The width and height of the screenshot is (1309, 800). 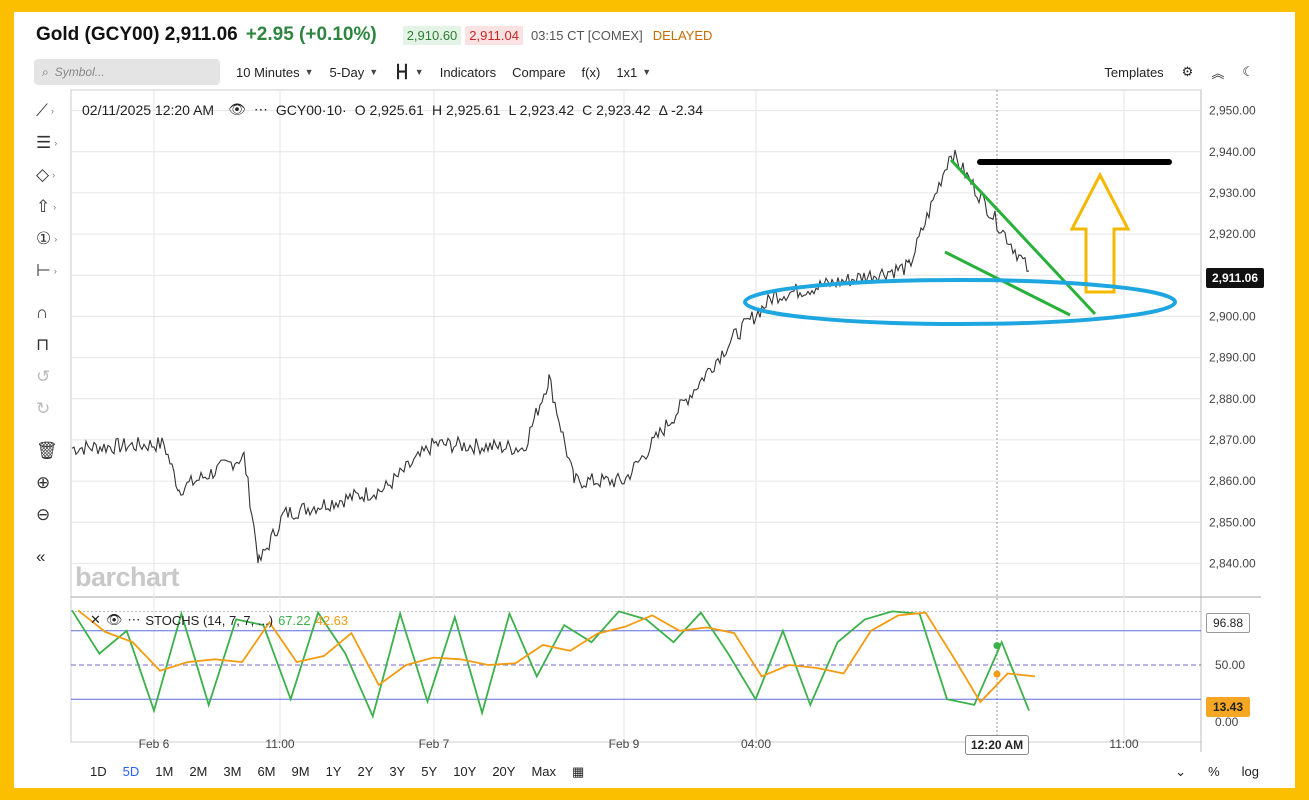 What do you see at coordinates (1232, 234) in the screenshot?
I see `price-tick-label: 2,920.00` at bounding box center [1232, 234].